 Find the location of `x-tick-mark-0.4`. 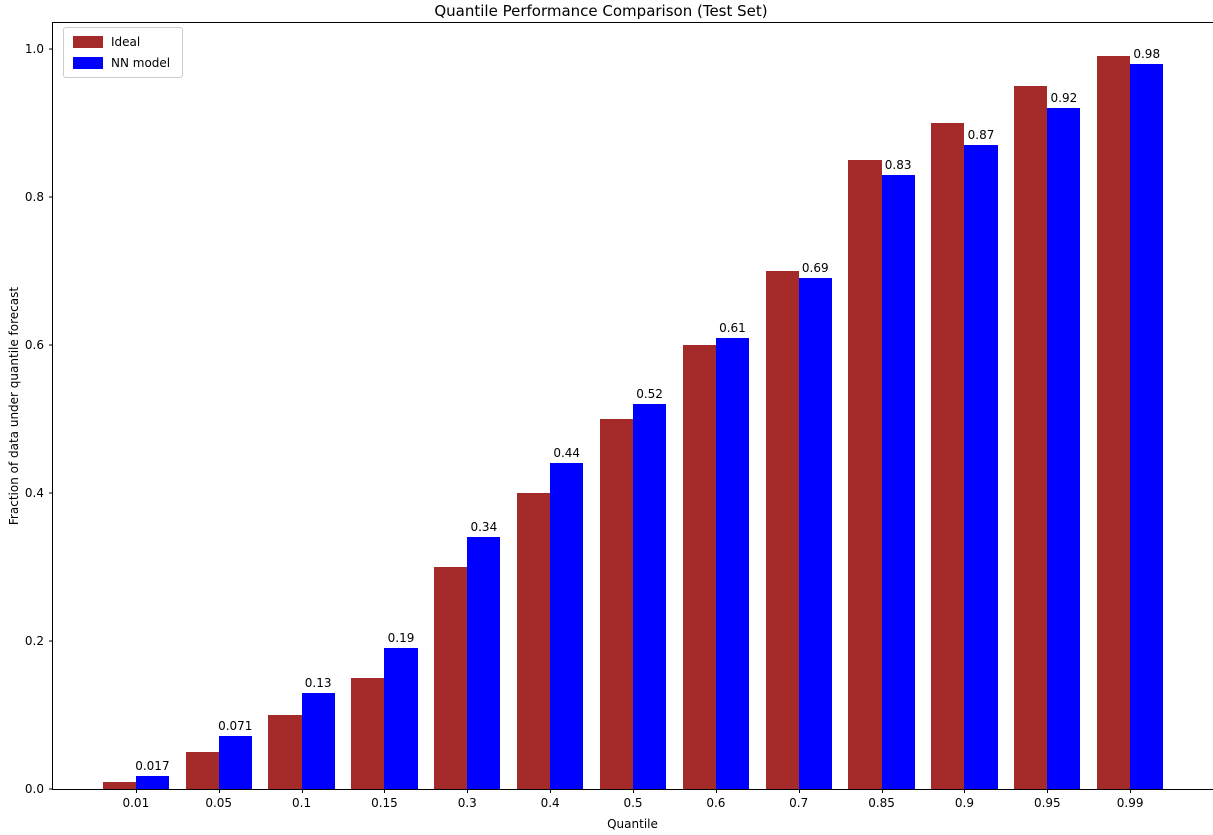

x-tick-mark-0.4 is located at coordinates (551, 791).